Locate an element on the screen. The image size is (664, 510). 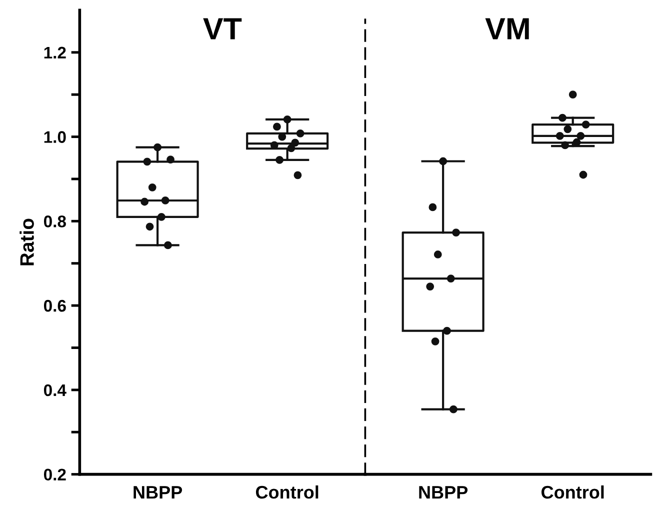
chart-title: VT is located at coordinates (222, 29).